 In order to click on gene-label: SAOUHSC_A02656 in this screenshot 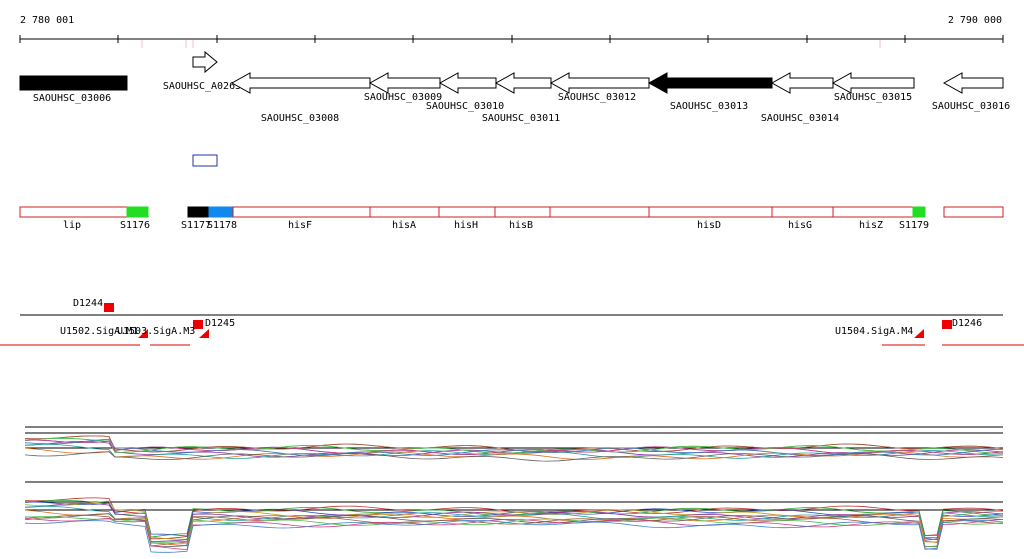, I will do `click(205, 86)`.